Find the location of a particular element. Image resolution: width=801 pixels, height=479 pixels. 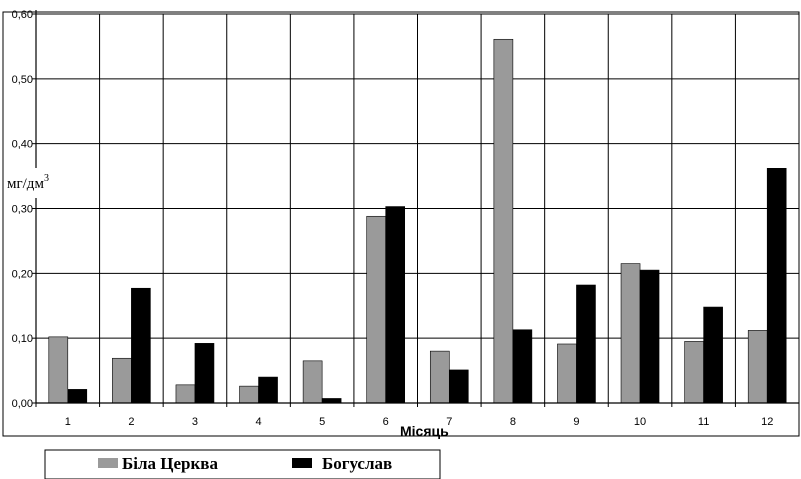

x-tick-label: 6 is located at coordinates (386, 422).